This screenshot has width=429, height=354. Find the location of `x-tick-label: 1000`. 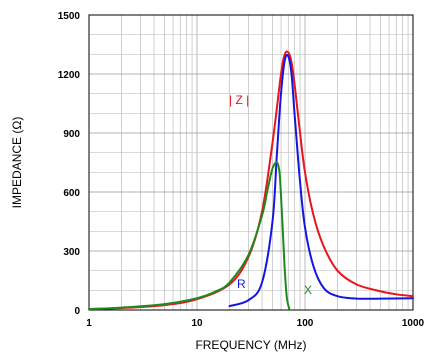

x-tick-label: 1000 is located at coordinates (413, 323).